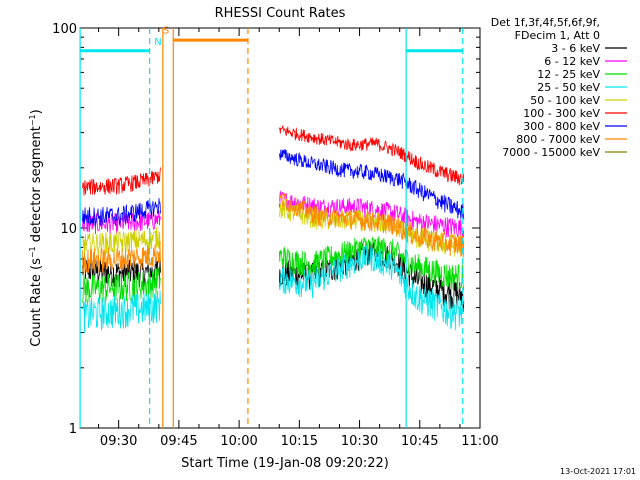 The height and width of the screenshot is (480, 640). I want to click on x-tick-label: 09:30, so click(118, 441).